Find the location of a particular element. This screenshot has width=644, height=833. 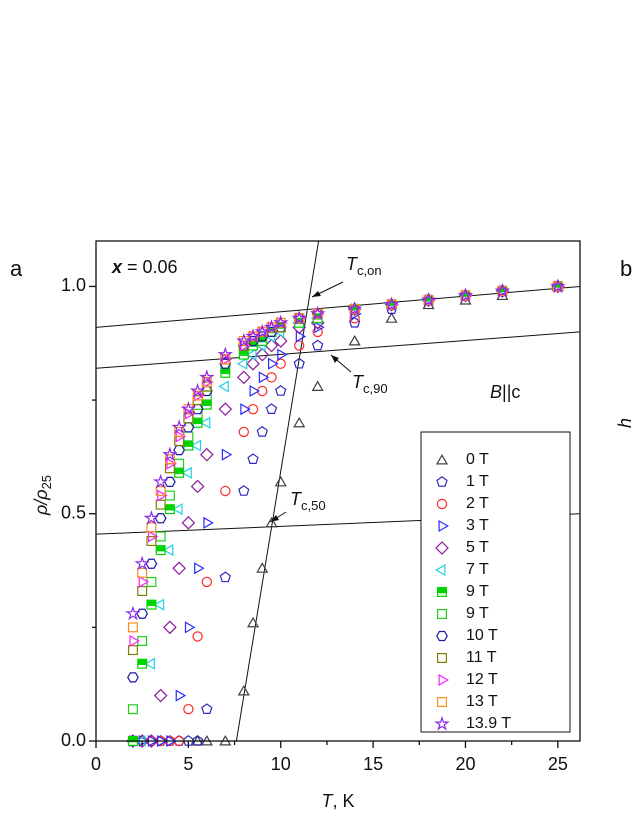

x-axis-symbol: T is located at coordinates (327, 801).